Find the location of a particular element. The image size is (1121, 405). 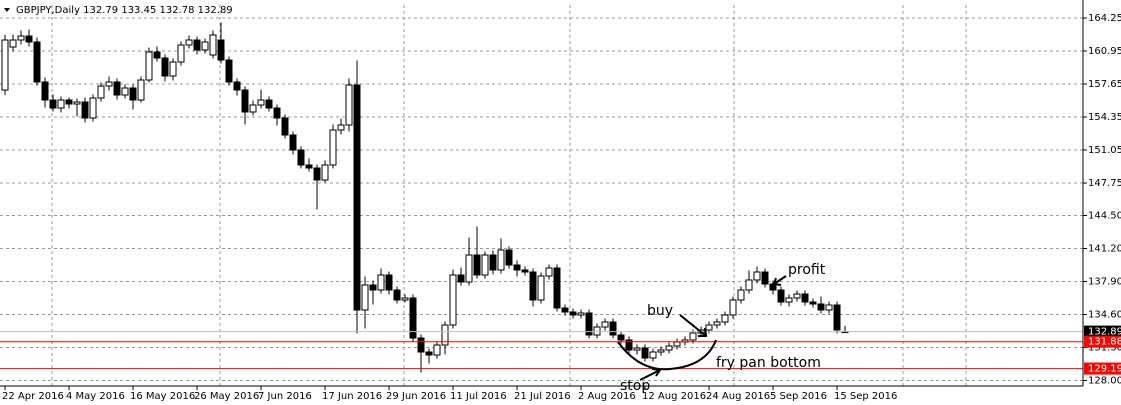

y-tick-label: 157.65 is located at coordinates (1104, 84).